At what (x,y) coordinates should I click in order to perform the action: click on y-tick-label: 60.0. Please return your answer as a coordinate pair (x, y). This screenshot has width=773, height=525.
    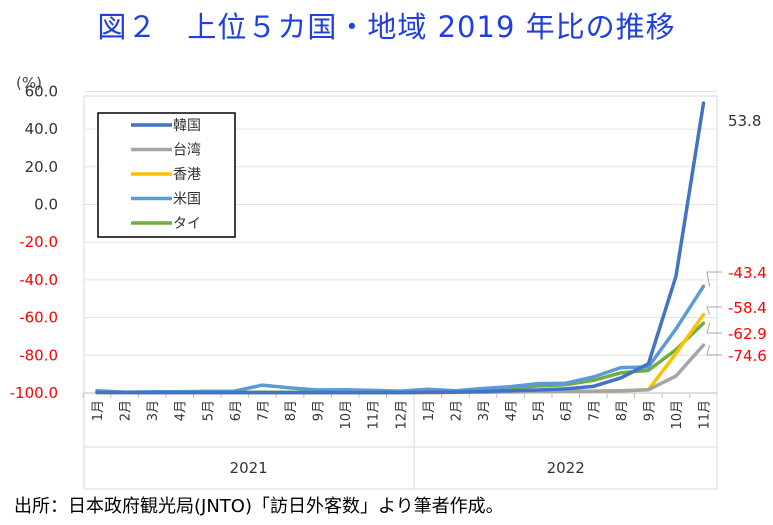
    Looking at the image, I should click on (41, 91).